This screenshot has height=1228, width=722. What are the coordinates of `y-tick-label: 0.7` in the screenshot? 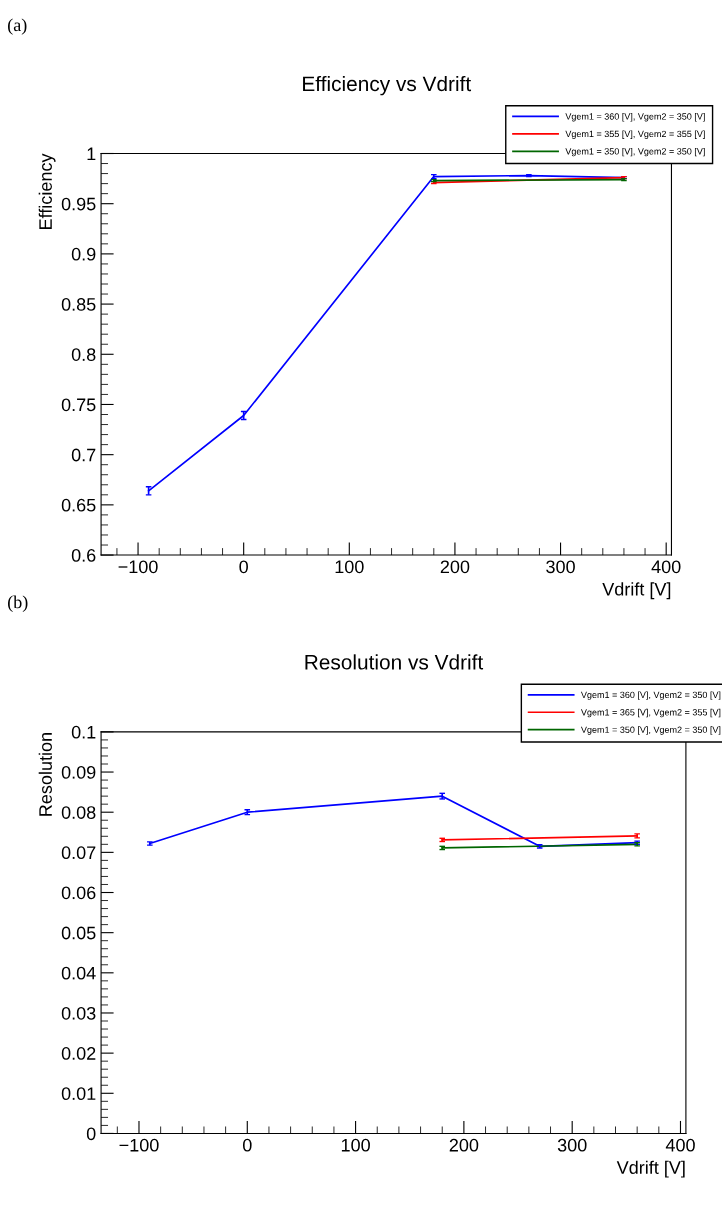 It's located at (83, 455).